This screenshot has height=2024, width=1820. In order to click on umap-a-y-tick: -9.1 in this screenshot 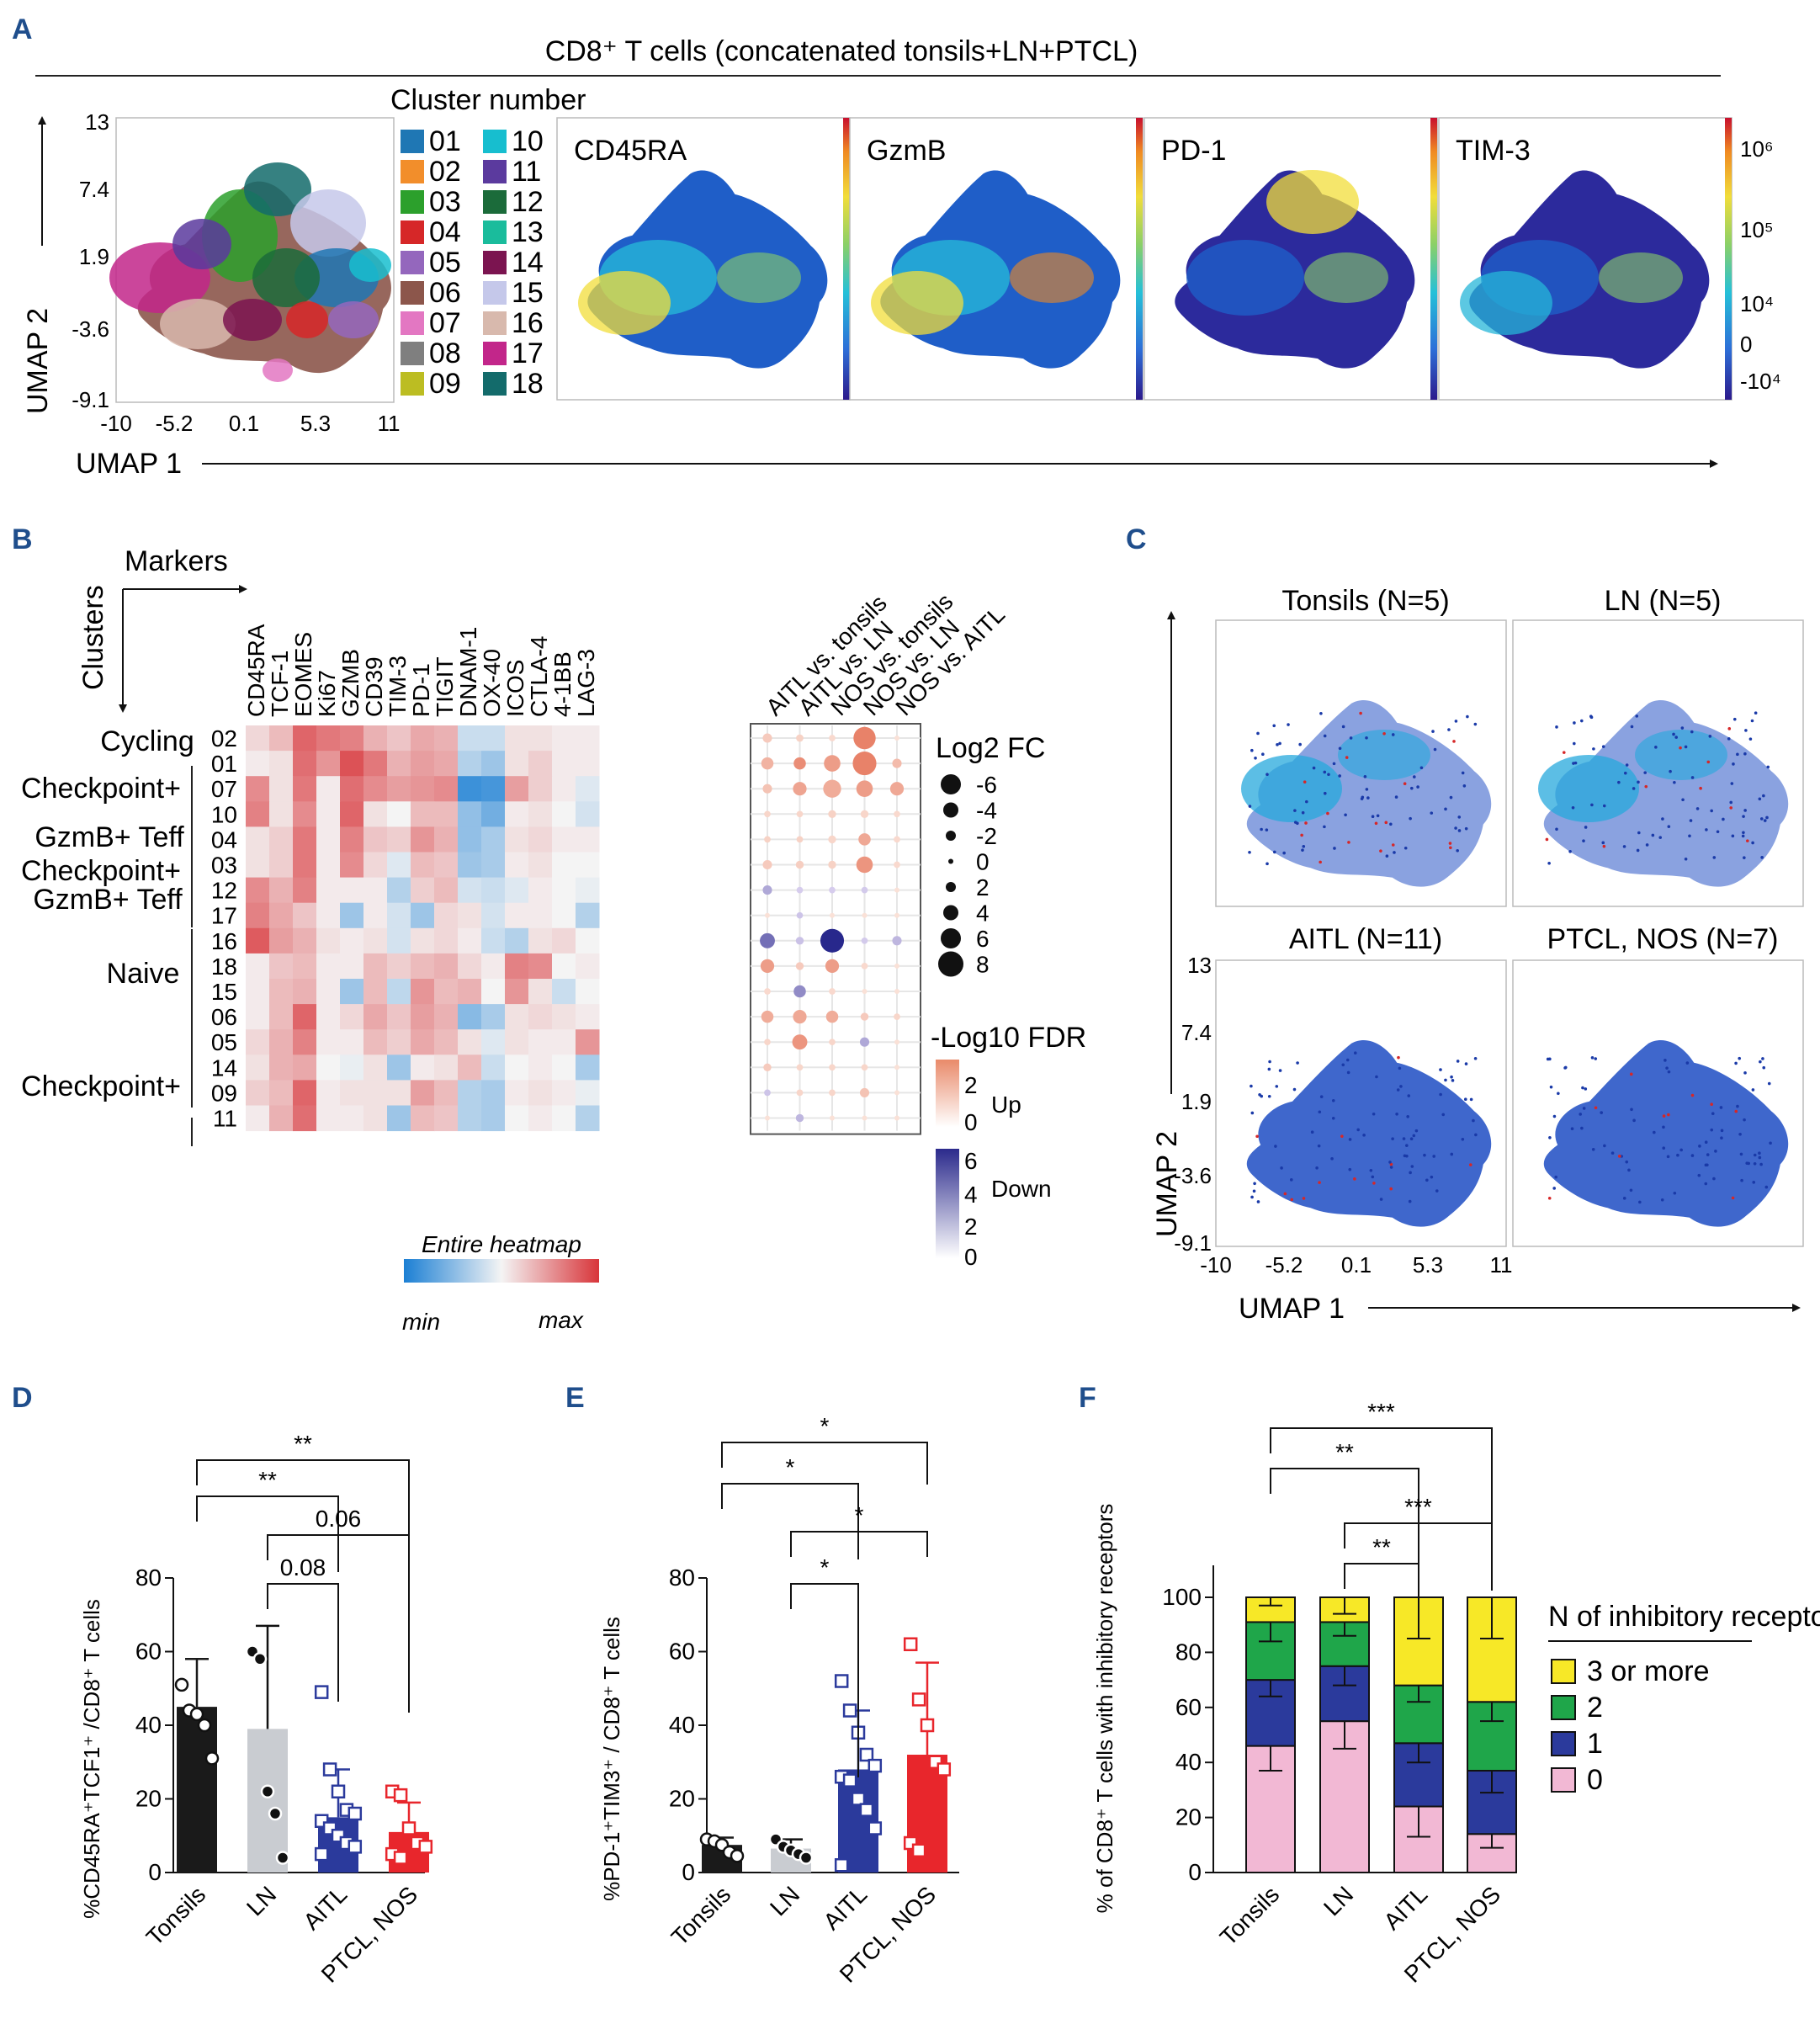, I will do `click(90, 400)`.